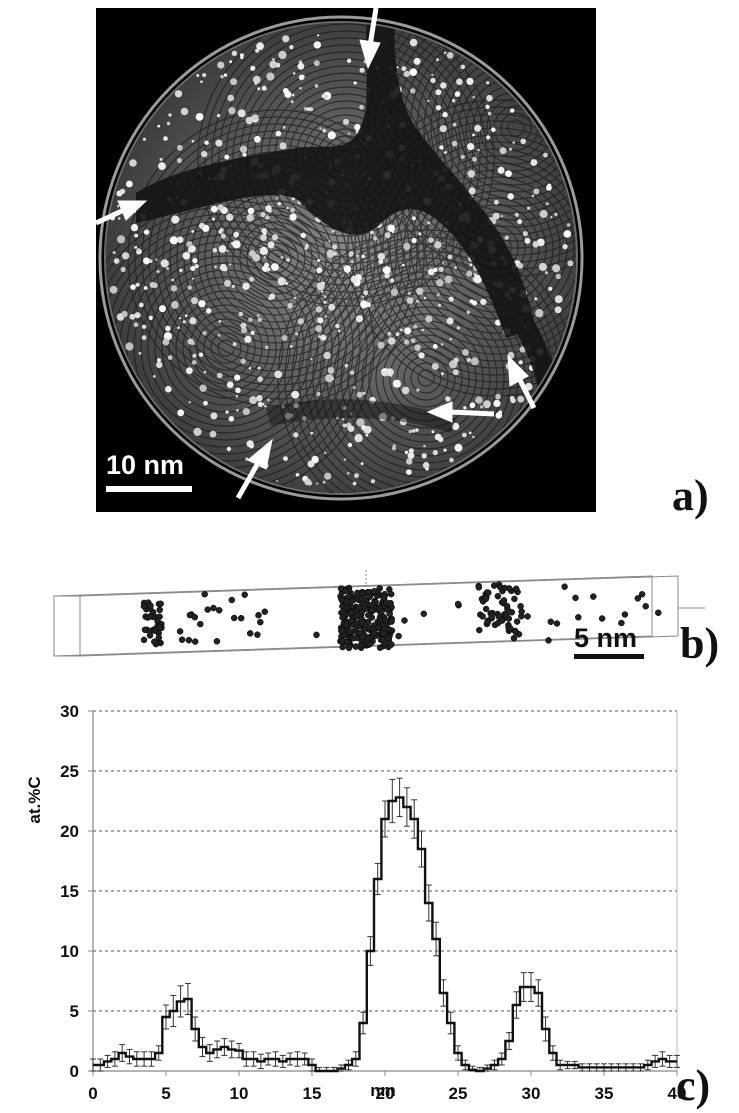 The image size is (739, 1113). I want to click on x-tick-label: 15, so click(312, 1093).